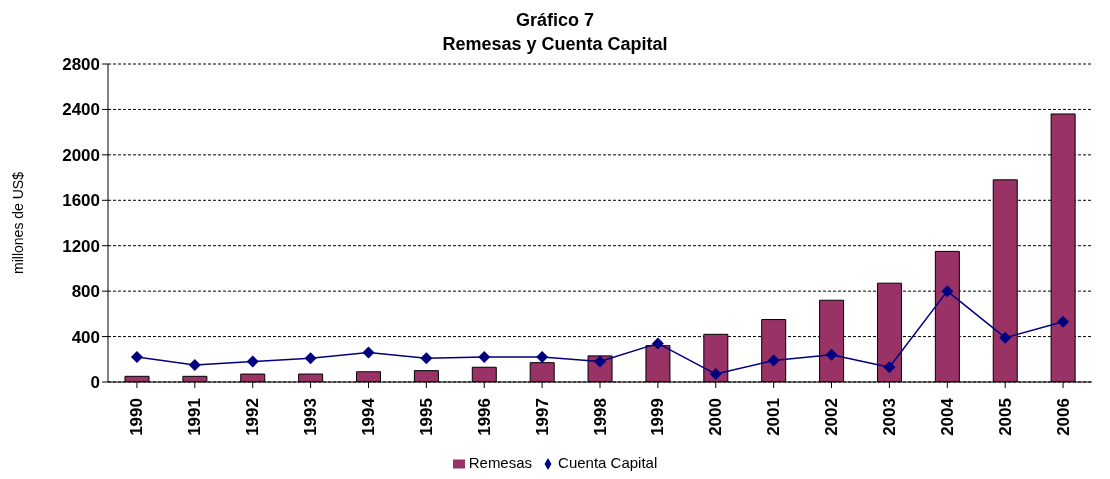  Describe the element at coordinates (17, 222) in the screenshot. I see `y-axis-title: millones de US$` at that location.